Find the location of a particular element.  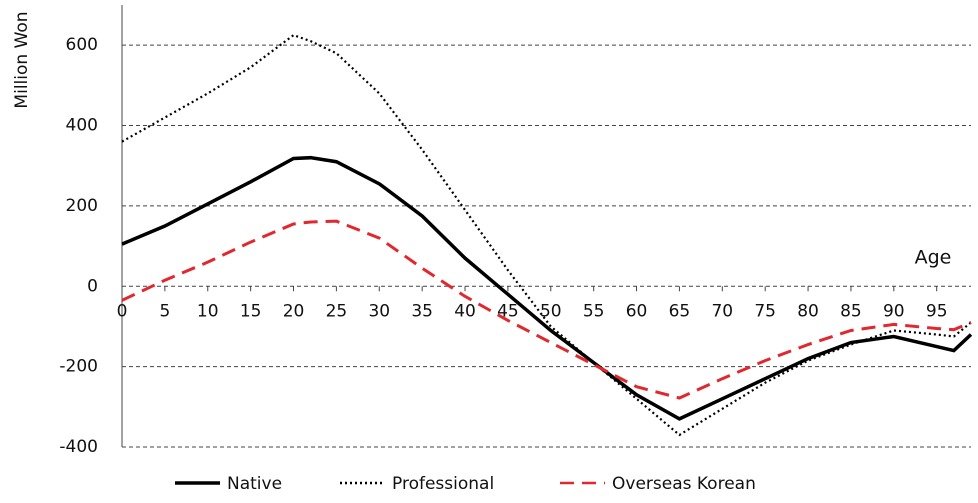

x-tick-label: 0 is located at coordinates (122, 311).